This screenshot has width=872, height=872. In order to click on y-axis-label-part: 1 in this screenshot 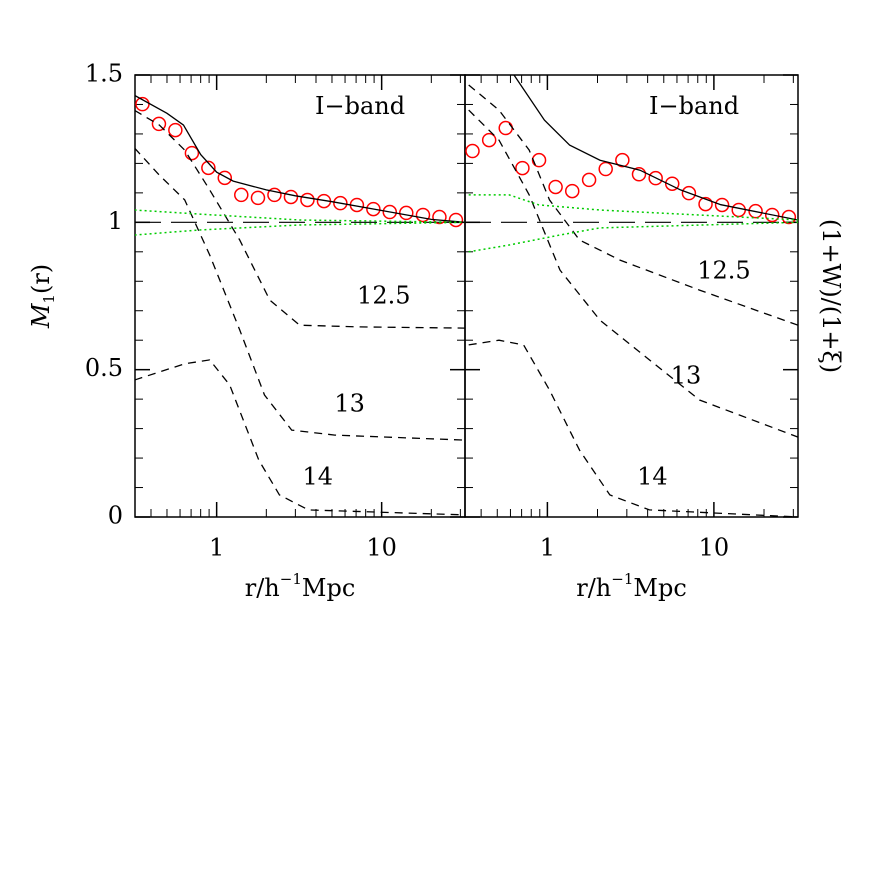, I will do `click(49, 299)`.